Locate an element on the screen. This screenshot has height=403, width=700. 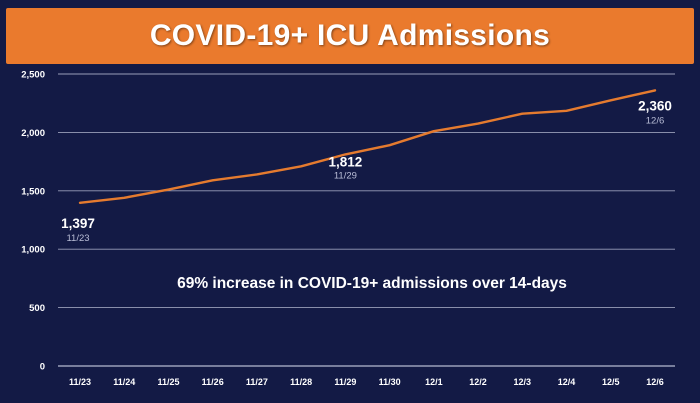
x-tick-label: 11/28 is located at coordinates (301, 382).